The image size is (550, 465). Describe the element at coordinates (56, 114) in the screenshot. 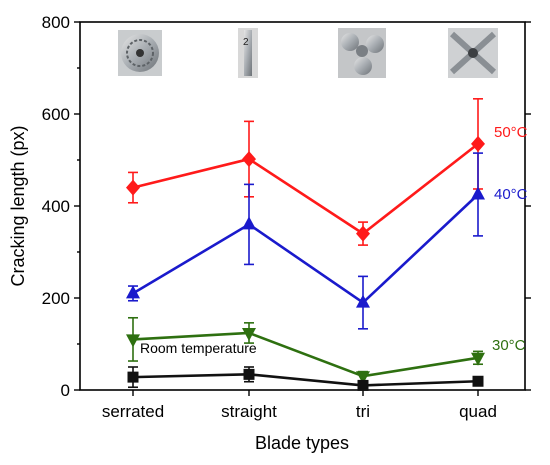

I see `y-tick-label: 600` at that location.